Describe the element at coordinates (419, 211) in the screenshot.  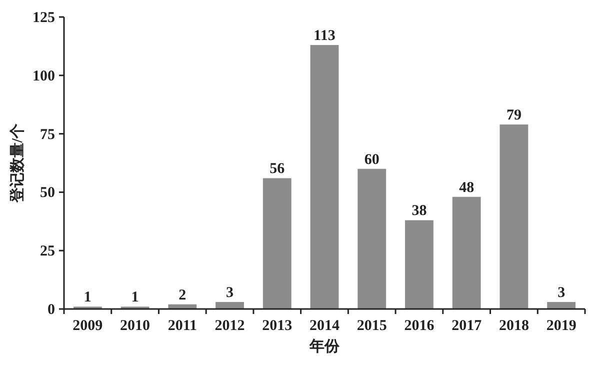
I see `data-label: 38` at that location.